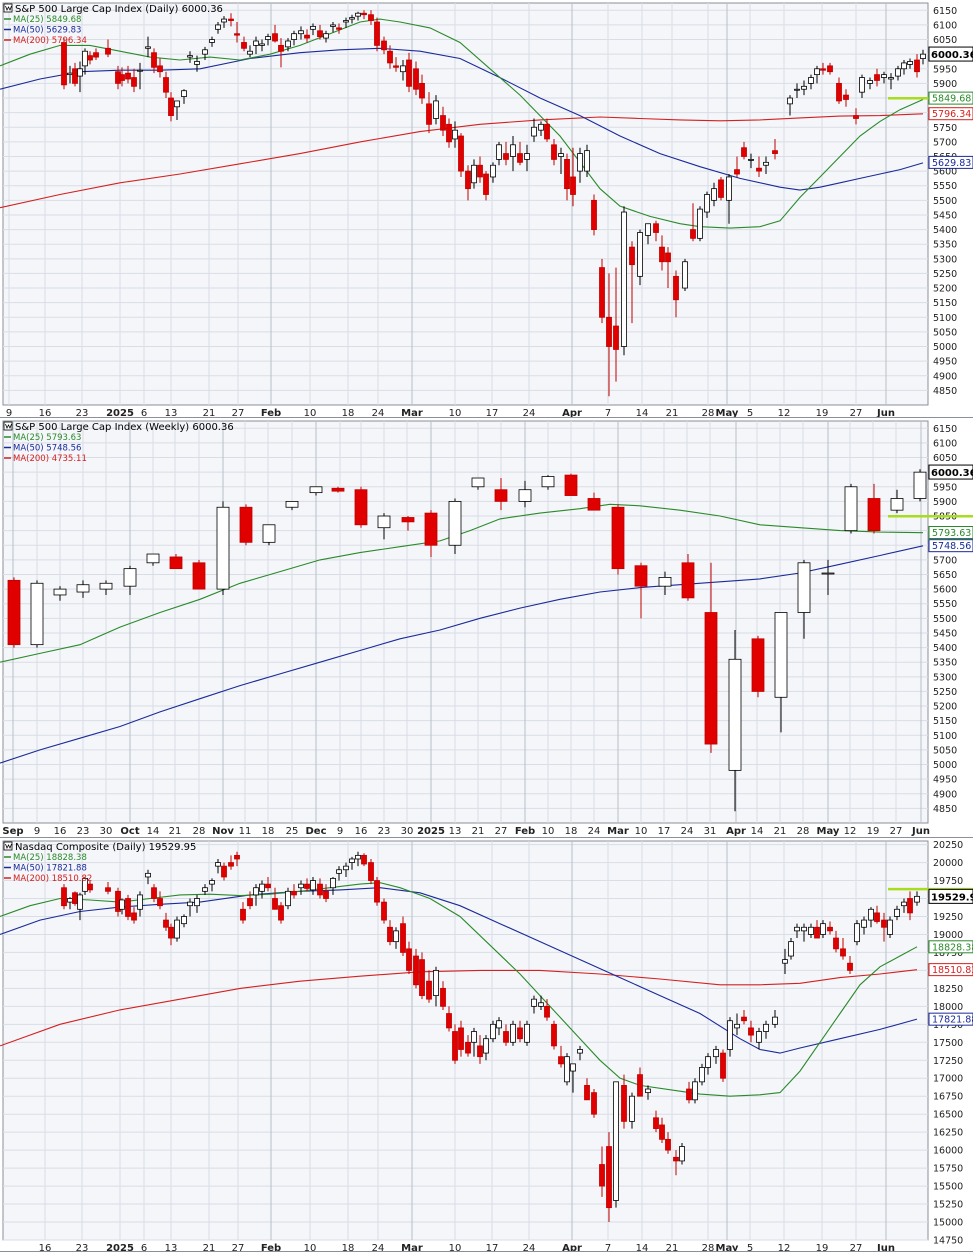 Image resolution: width=973 pixels, height=1252 pixels. What do you see at coordinates (948, 917) in the screenshot?
I see `y-tick-label: 19250` at bounding box center [948, 917].